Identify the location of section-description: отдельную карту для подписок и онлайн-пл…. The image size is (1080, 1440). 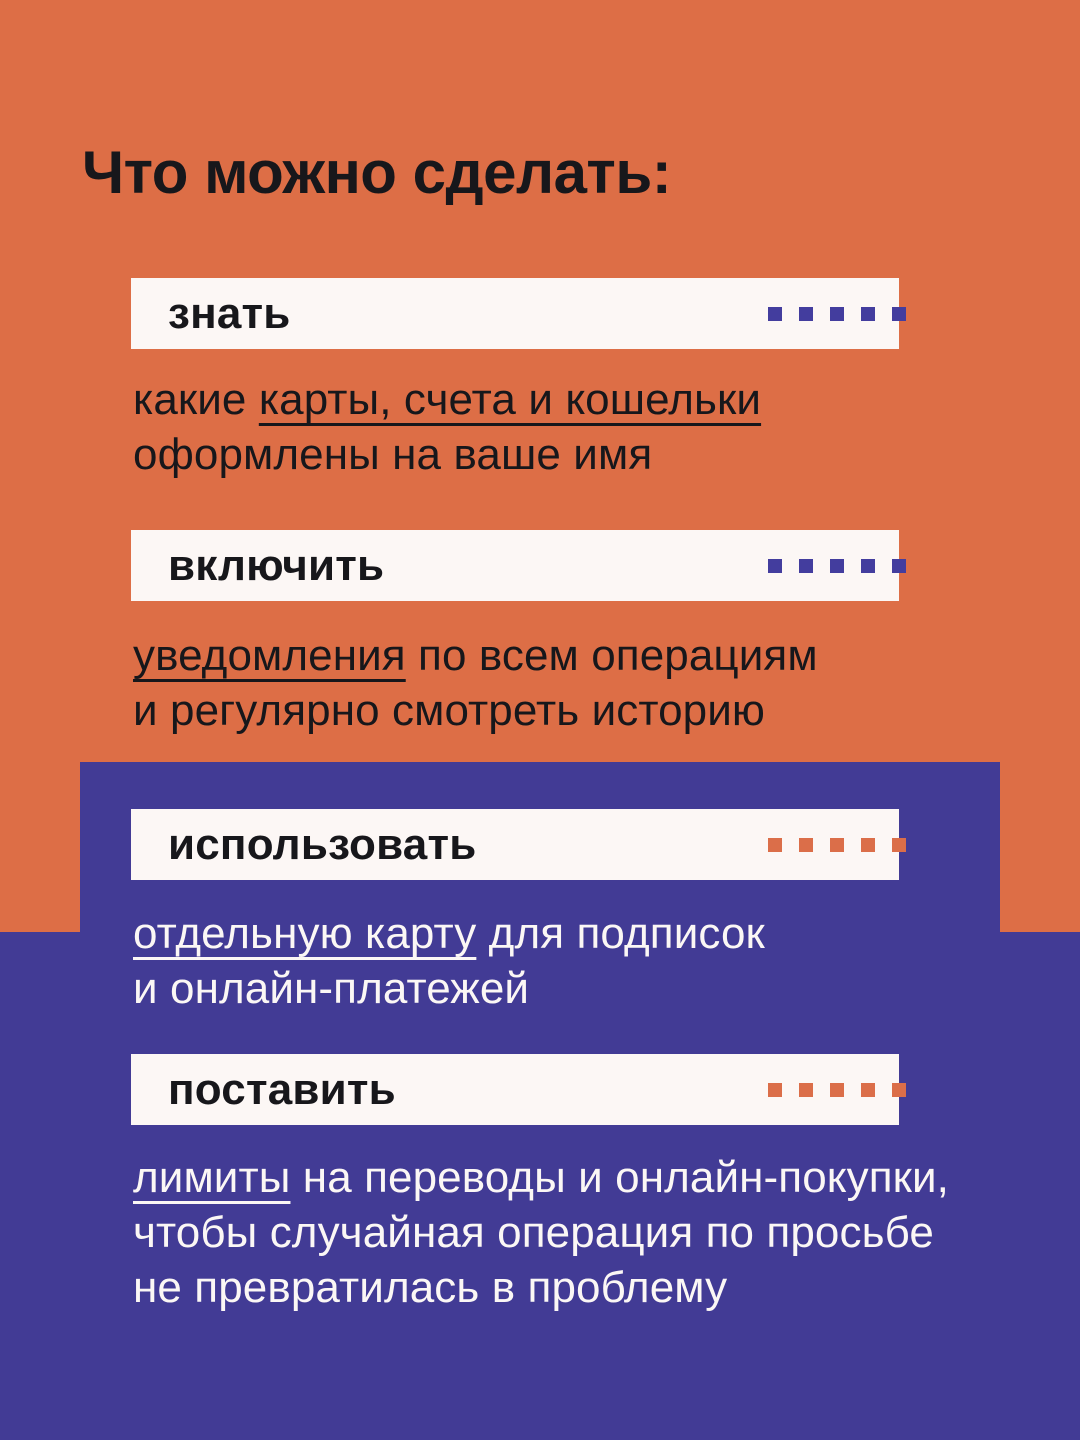
(573, 961).